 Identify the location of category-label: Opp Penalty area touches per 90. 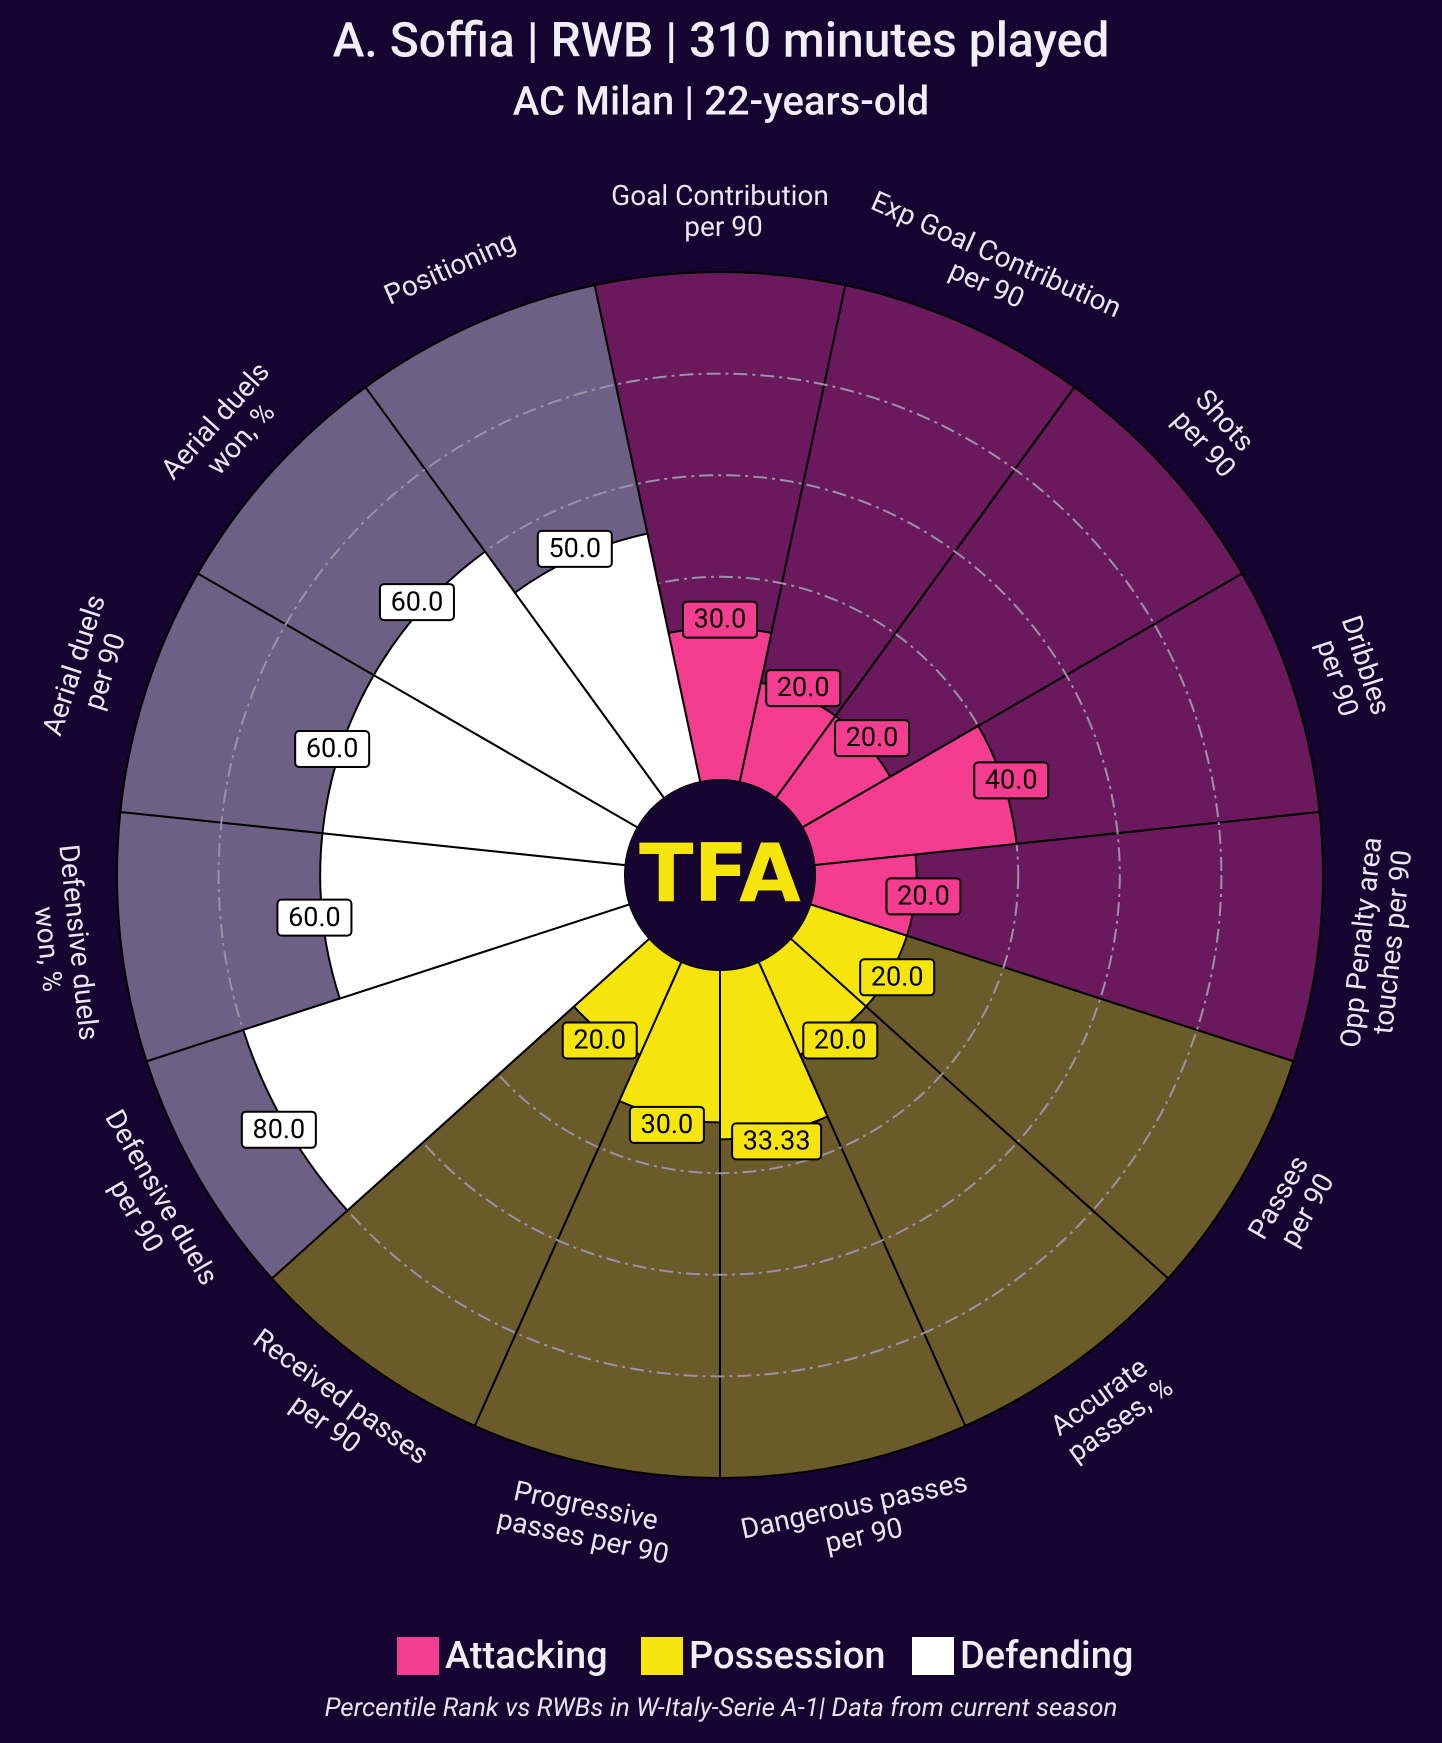
(1377, 944).